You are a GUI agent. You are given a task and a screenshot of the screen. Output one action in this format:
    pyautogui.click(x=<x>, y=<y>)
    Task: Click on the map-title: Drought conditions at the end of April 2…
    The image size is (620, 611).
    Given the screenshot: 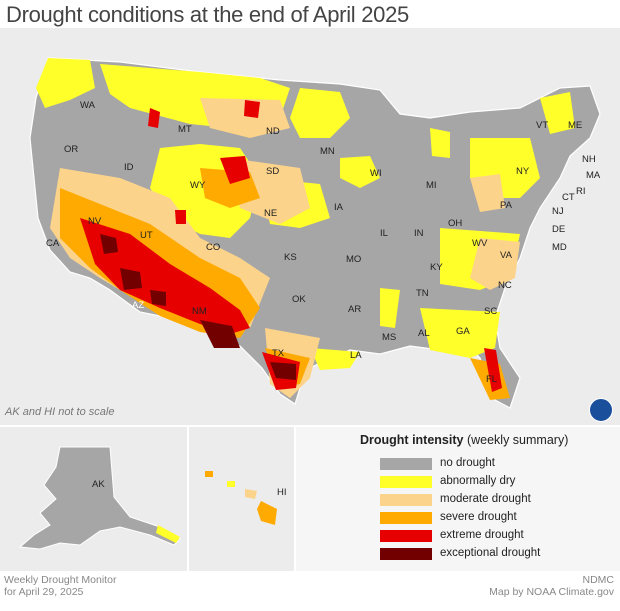 What is the action you would take?
    pyautogui.click(x=207, y=14)
    